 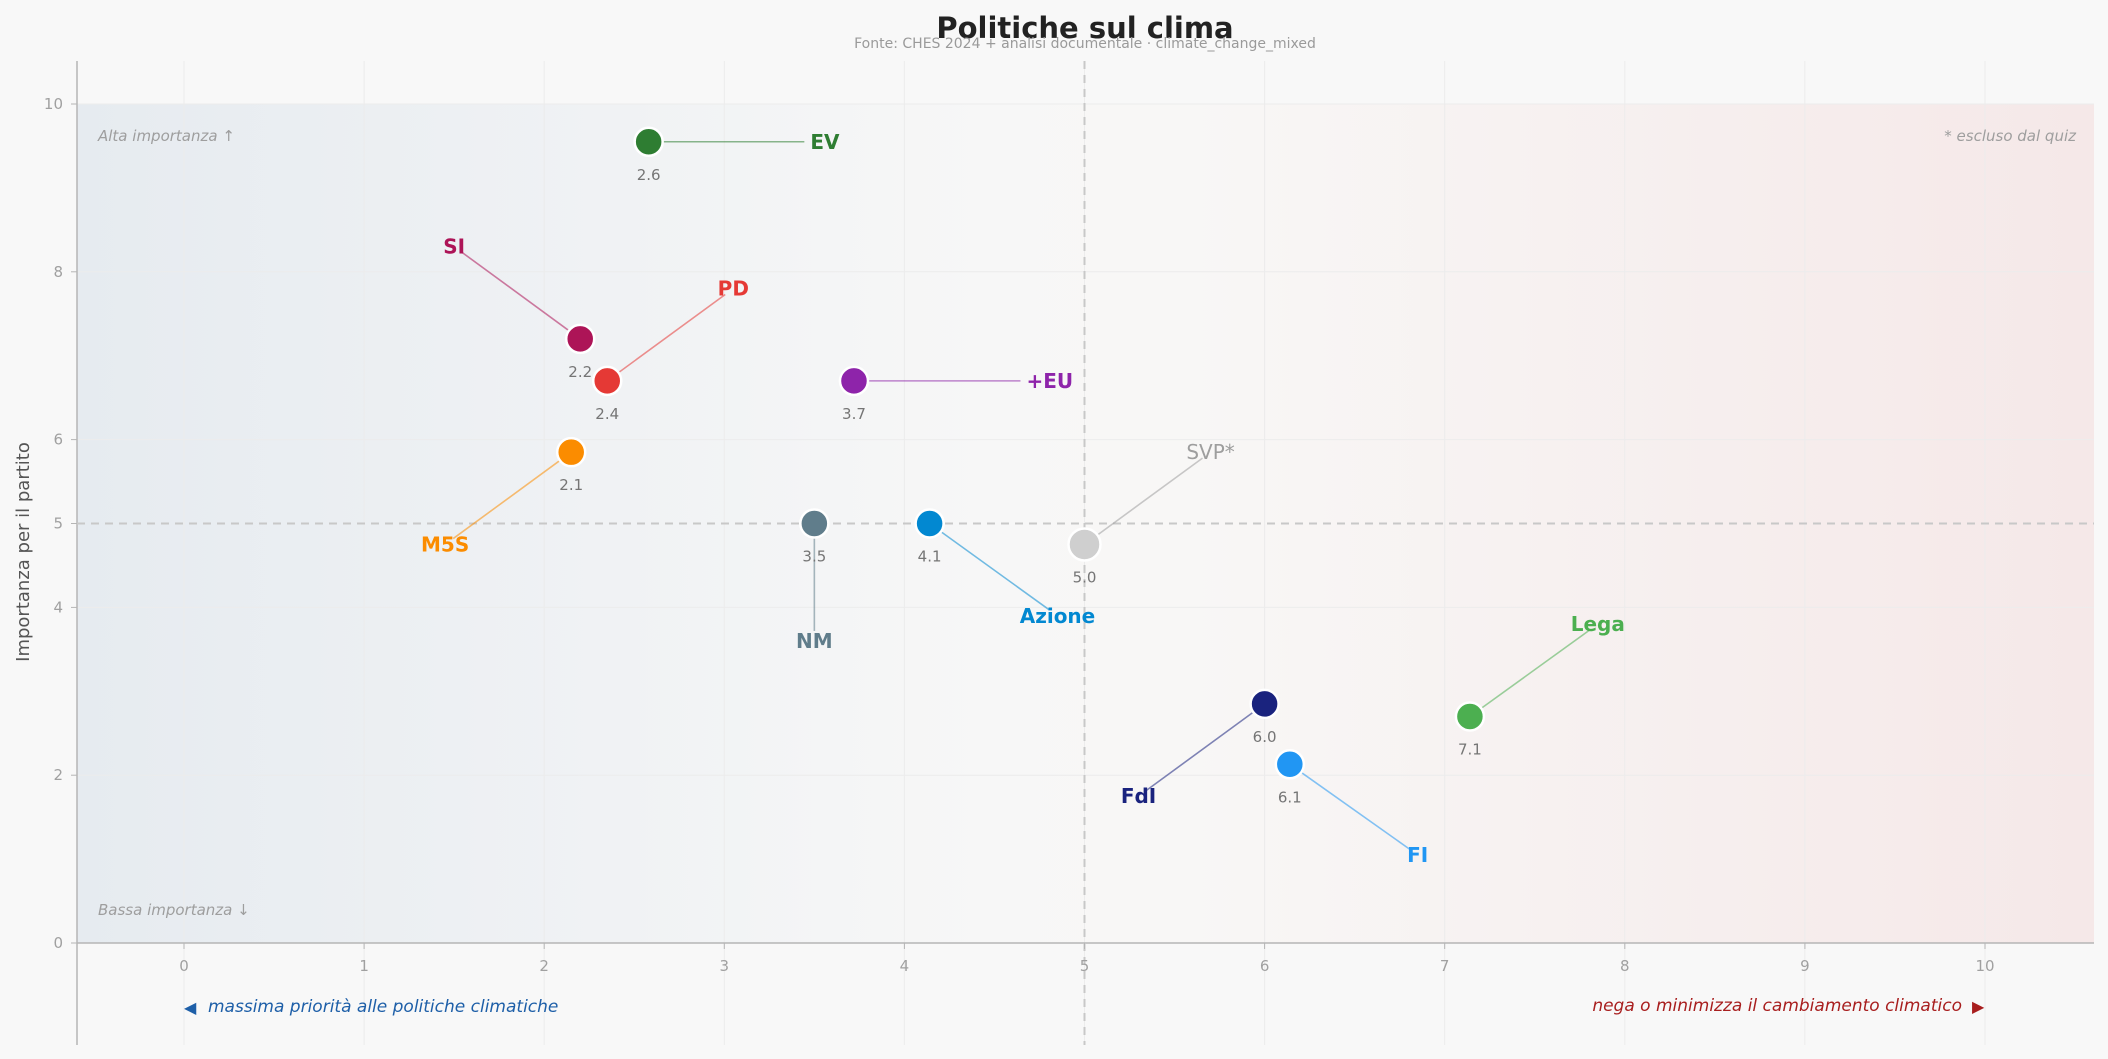 I want to click on value-label: 2.2, so click(x=580, y=372).